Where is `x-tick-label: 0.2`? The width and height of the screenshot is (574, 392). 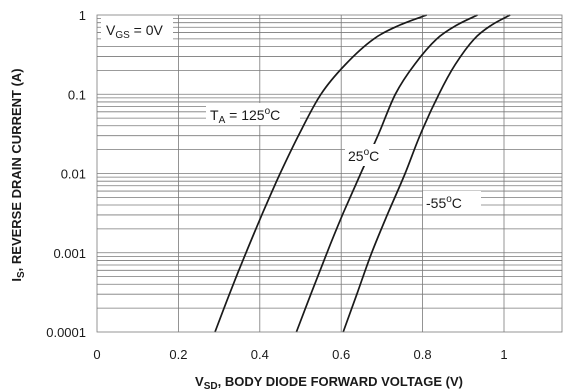 x-tick-label: 0.2 is located at coordinates (178, 354).